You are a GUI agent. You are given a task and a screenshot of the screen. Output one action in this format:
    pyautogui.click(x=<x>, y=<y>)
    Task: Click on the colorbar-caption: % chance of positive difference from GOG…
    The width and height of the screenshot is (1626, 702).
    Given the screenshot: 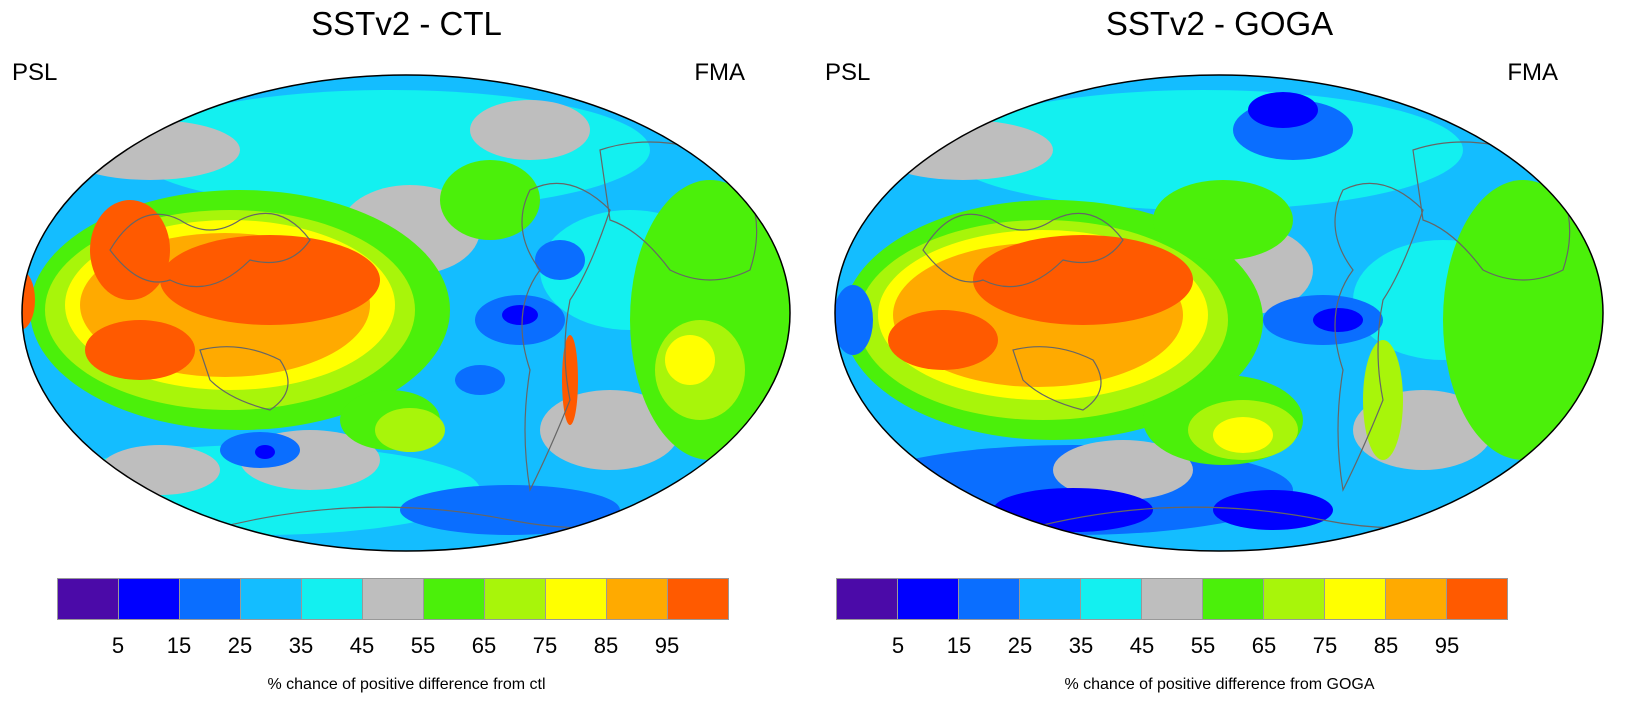 What is the action you would take?
    pyautogui.click(x=1219, y=684)
    